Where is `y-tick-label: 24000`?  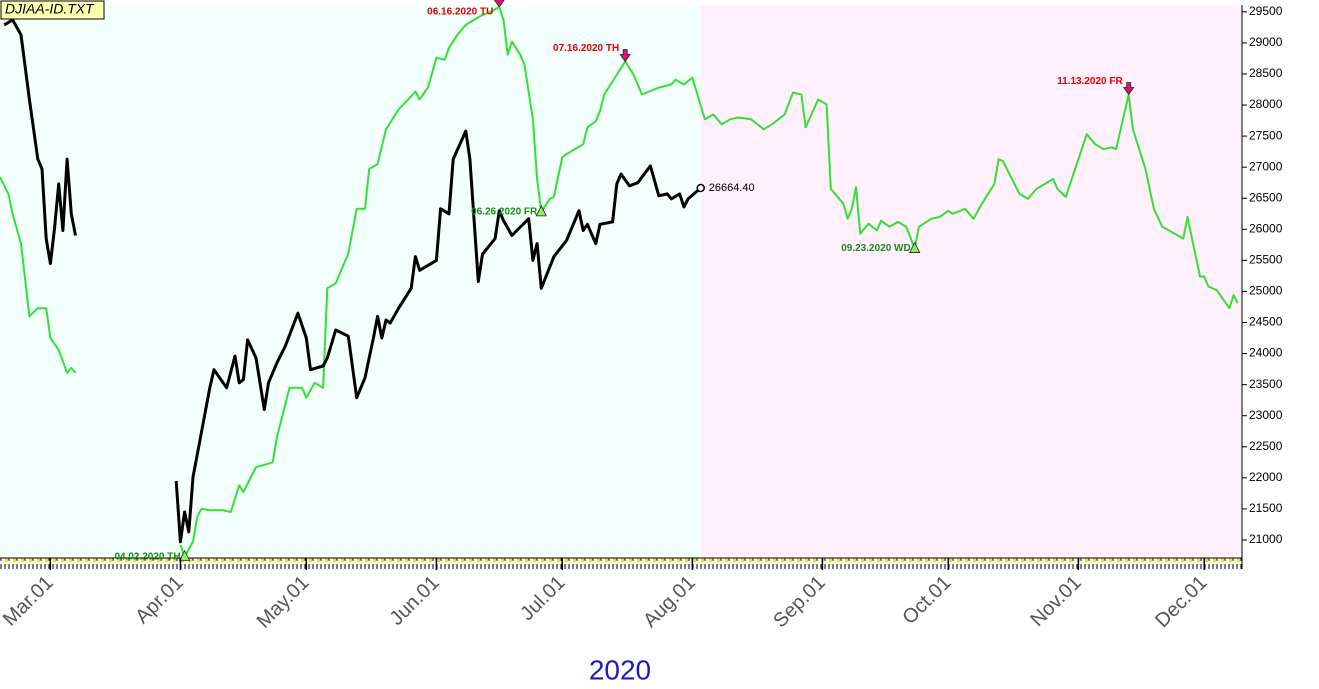 y-tick-label: 24000 is located at coordinates (1266, 353).